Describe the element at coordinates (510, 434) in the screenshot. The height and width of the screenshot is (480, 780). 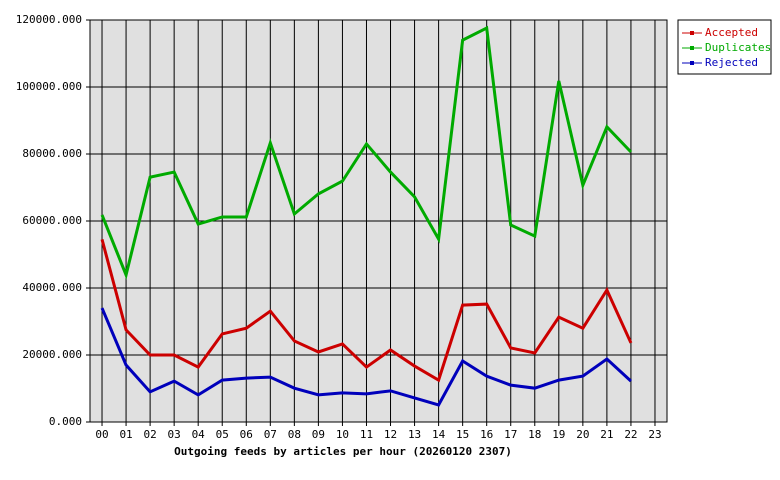
I see `x-tick-label: 17` at that location.